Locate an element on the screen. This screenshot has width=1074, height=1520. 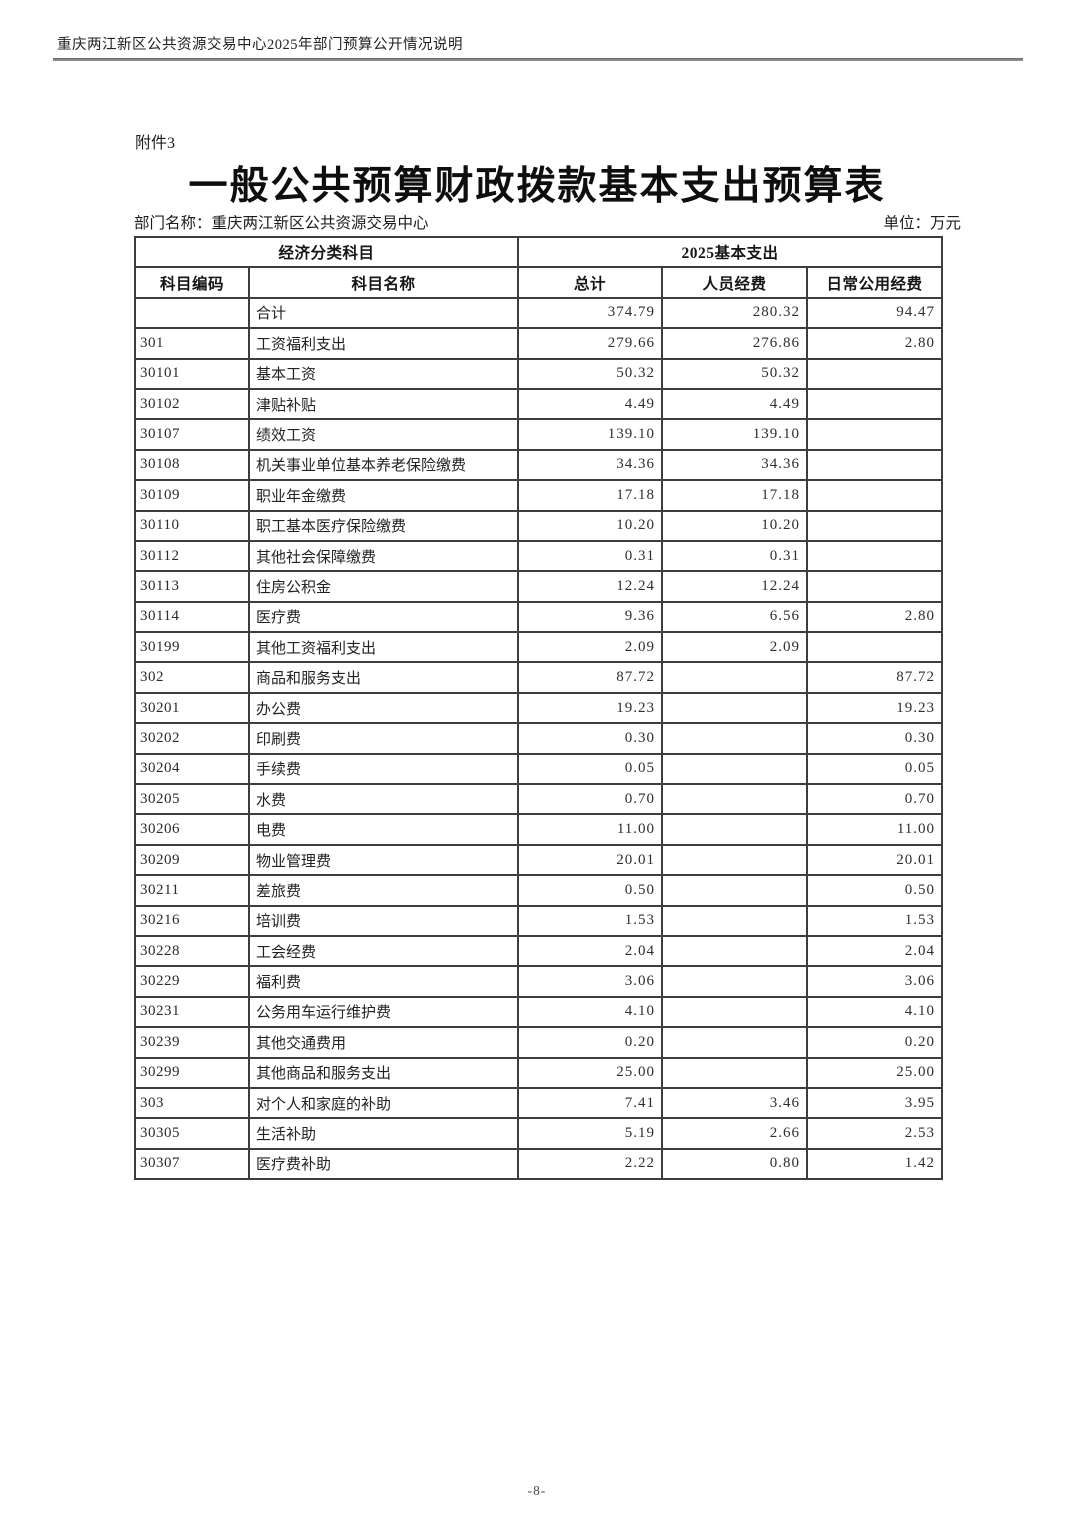
cell-subject-code: 30305 is located at coordinates (192, 1133).